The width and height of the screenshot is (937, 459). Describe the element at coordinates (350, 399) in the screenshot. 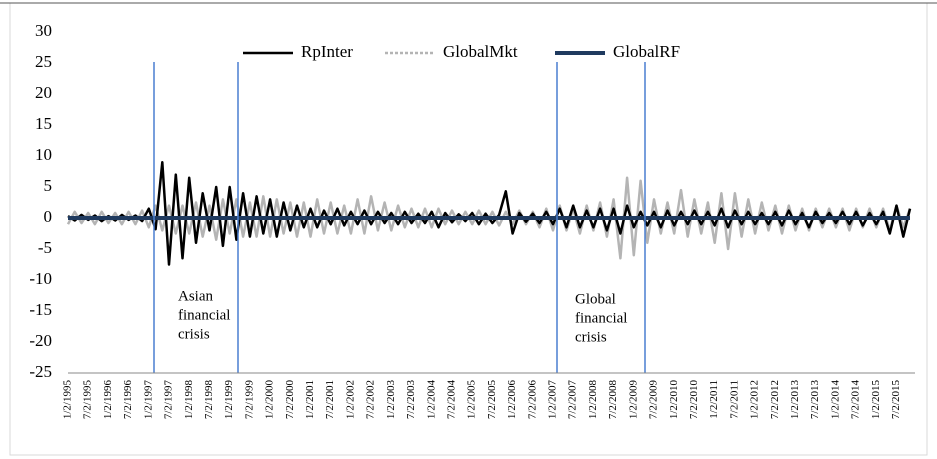

I see `x-tick-label: 1/2/2002` at that location.